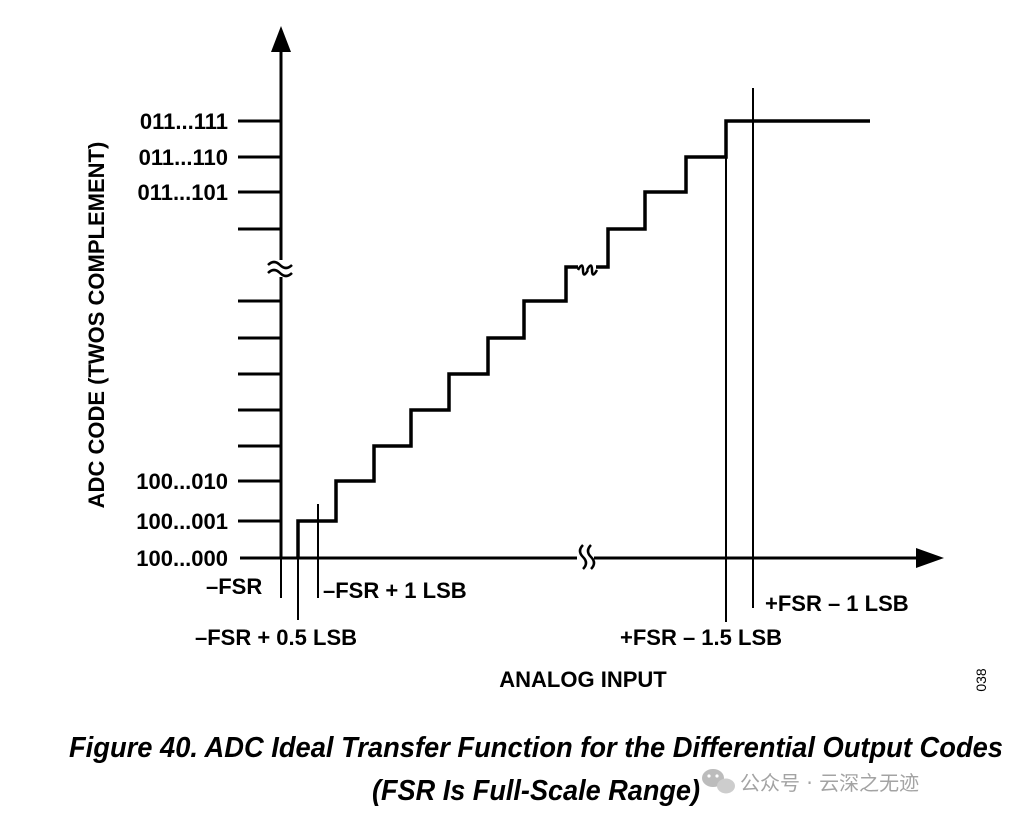 This screenshot has height=824, width=1030. Describe the element at coordinates (981, 680) in the screenshot. I see `figure-number: 038` at that location.